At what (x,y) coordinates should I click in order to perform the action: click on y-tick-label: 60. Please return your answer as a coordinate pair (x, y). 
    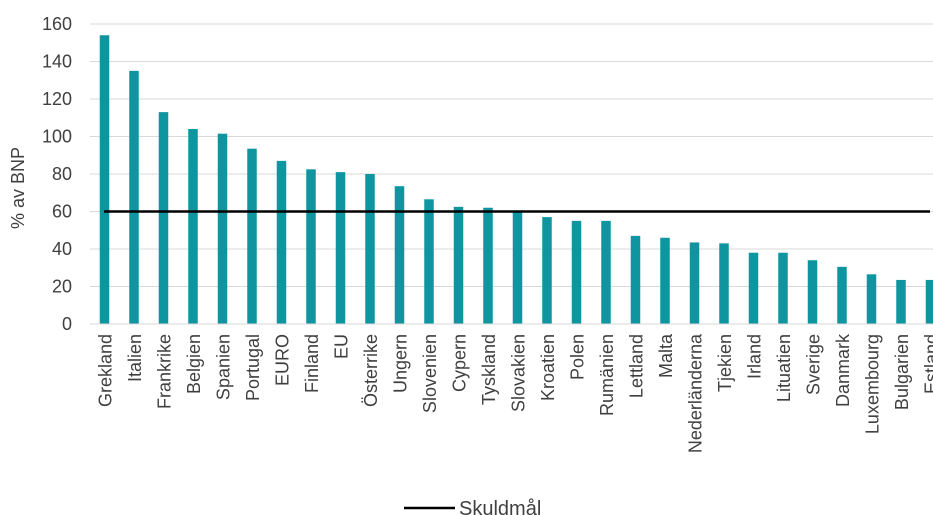
    Looking at the image, I should click on (62, 212).